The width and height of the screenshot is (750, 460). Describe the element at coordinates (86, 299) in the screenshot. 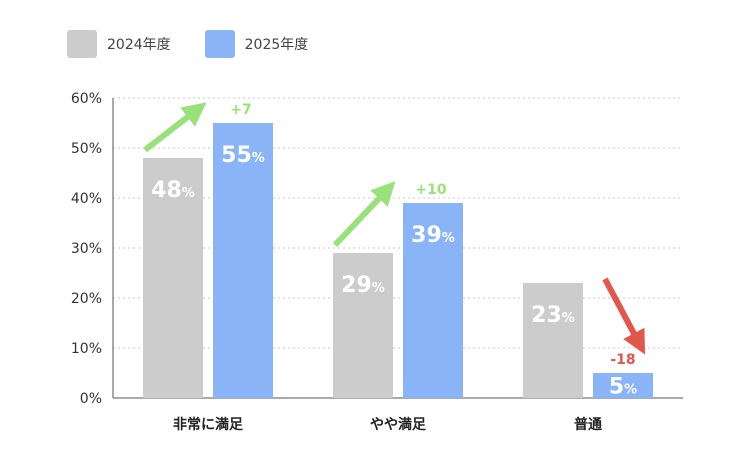

I see `y-tick-label: 20%` at that location.